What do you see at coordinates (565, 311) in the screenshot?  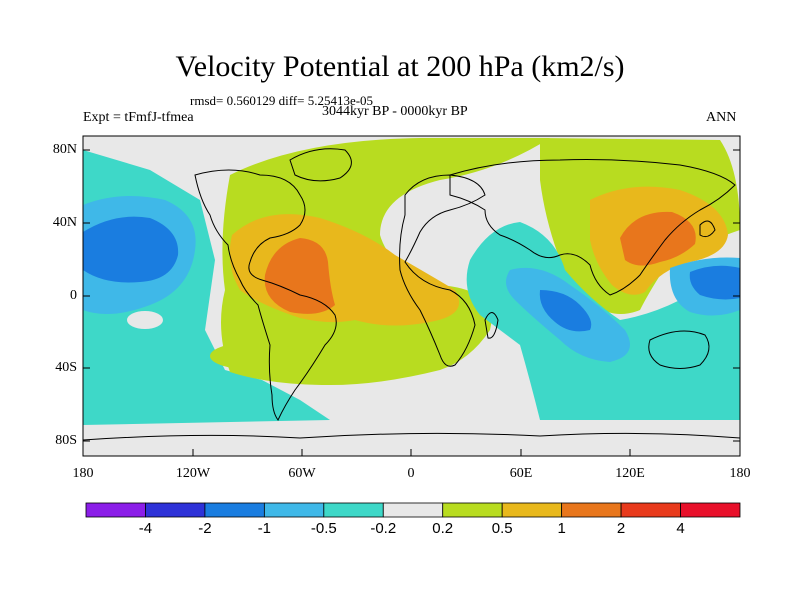 I see `contour-neg-strong-indian` at bounding box center [565, 311].